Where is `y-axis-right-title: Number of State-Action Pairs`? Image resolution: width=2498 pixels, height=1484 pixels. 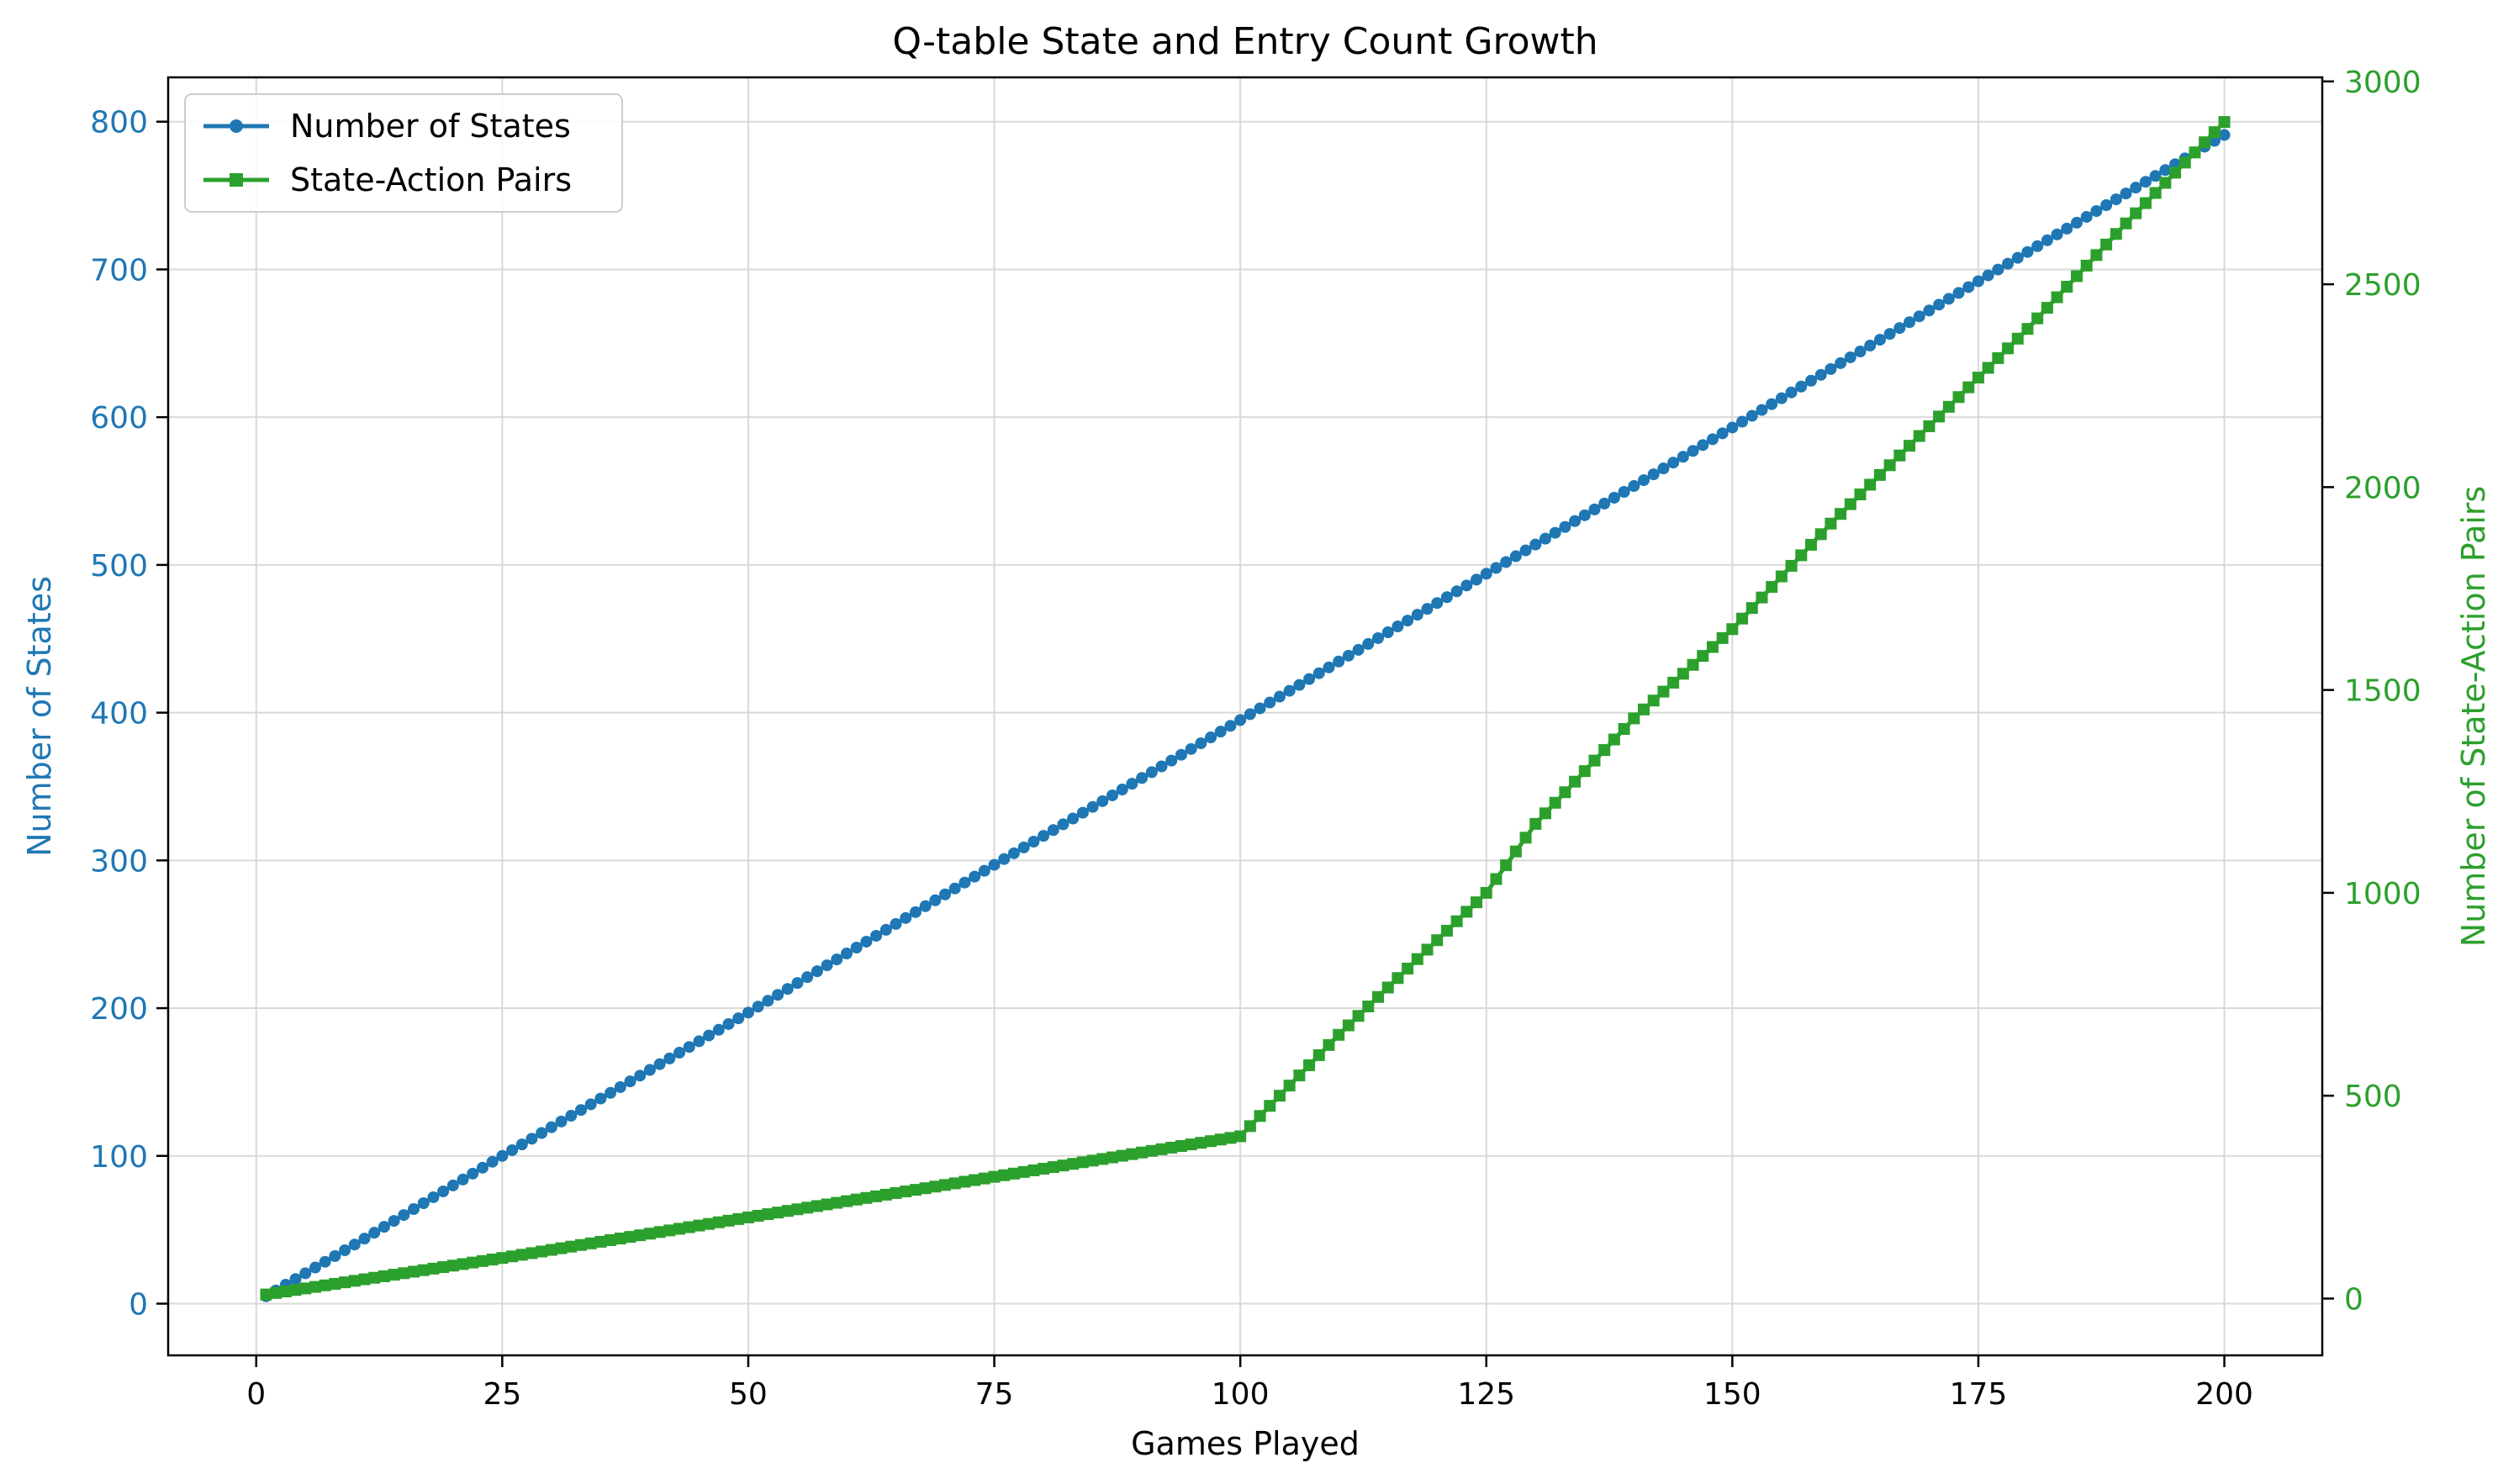
y-axis-right-title: Number of State-Action Pairs is located at coordinates (2473, 716).